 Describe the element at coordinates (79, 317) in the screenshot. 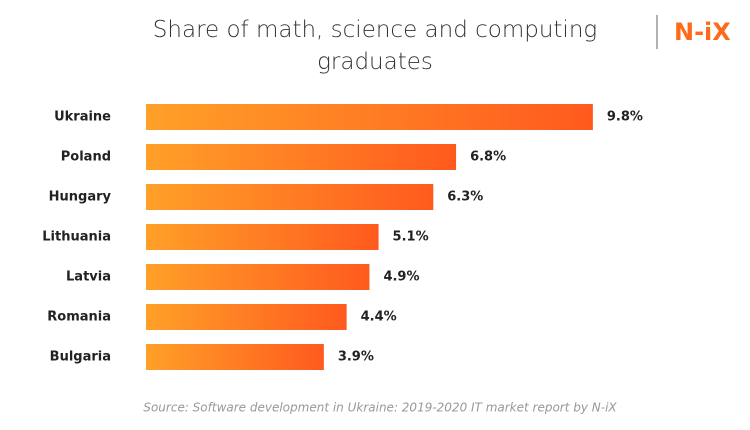

I see `category-label: Romania` at that location.